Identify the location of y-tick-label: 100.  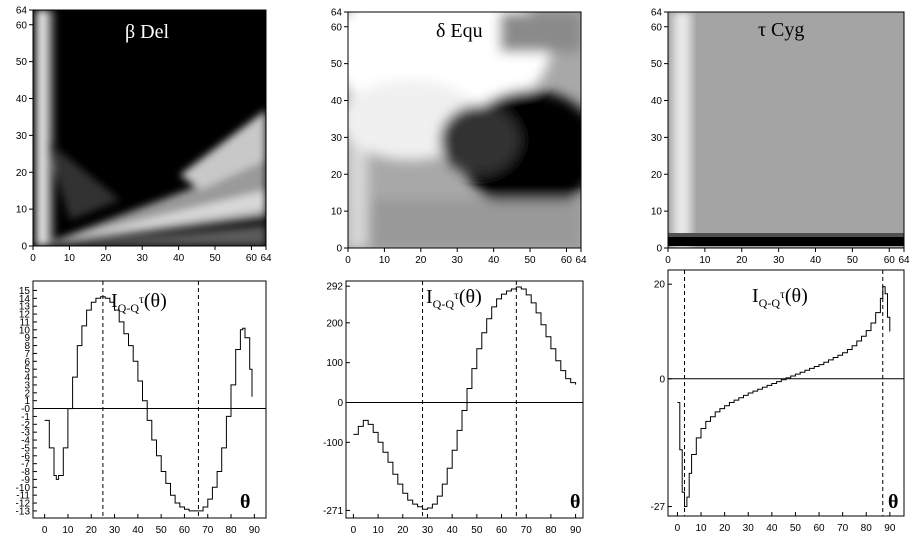
(334, 363).